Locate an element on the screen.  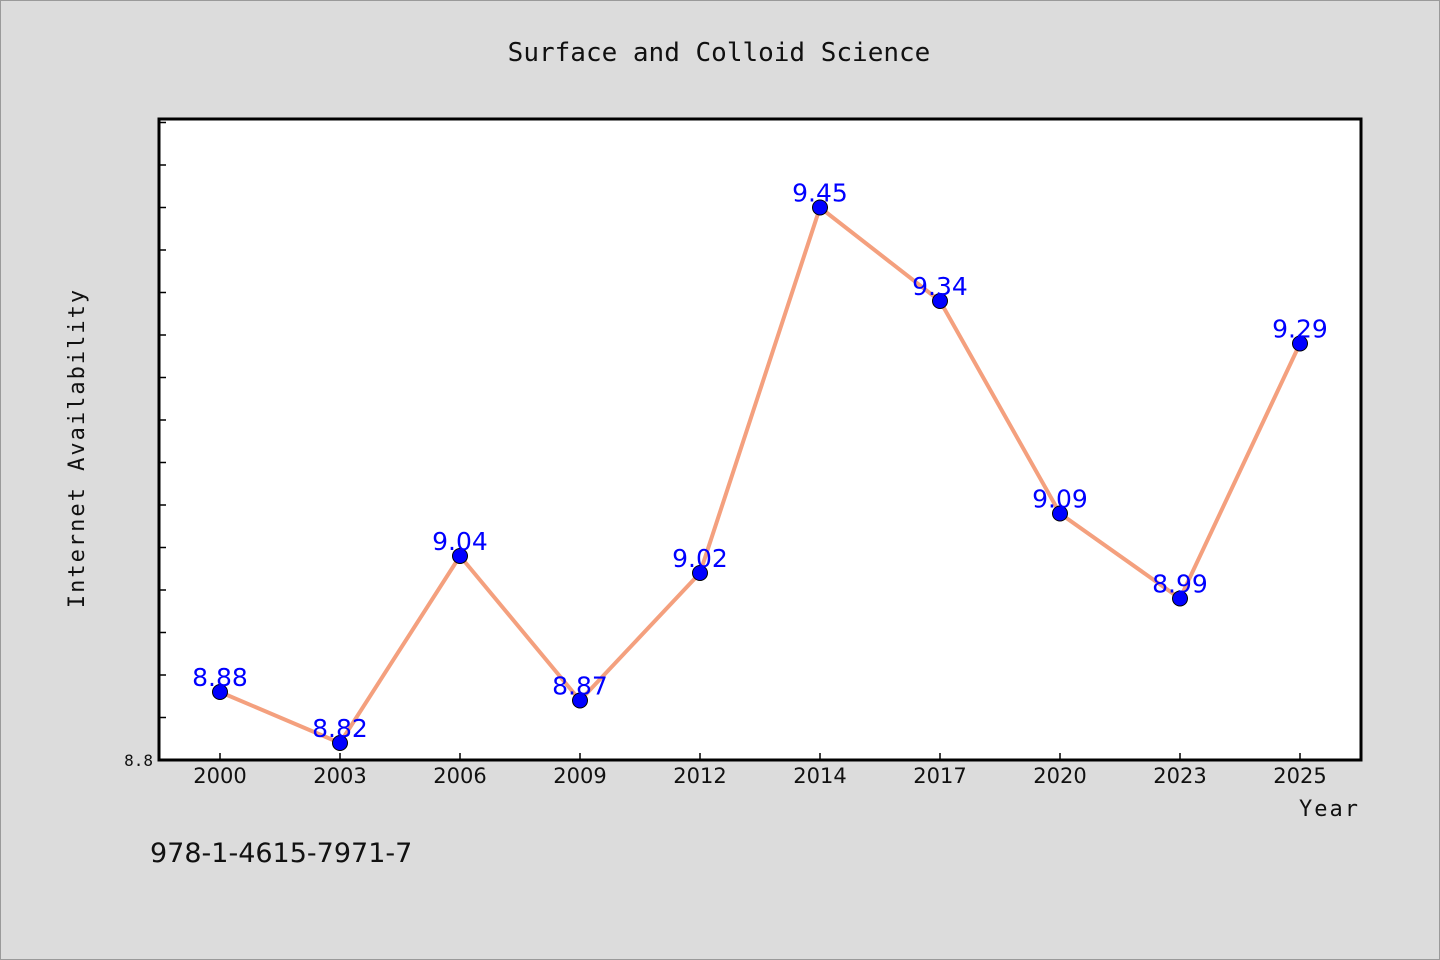
y-tick-label: 8.8 is located at coordinates (138, 760).